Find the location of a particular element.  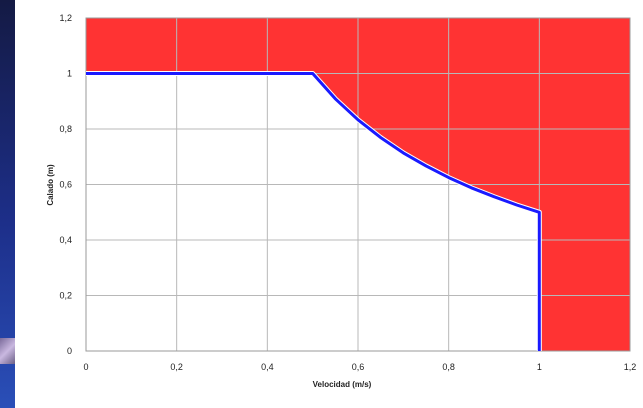

y-tick-label: 0,6 is located at coordinates (65, 185).